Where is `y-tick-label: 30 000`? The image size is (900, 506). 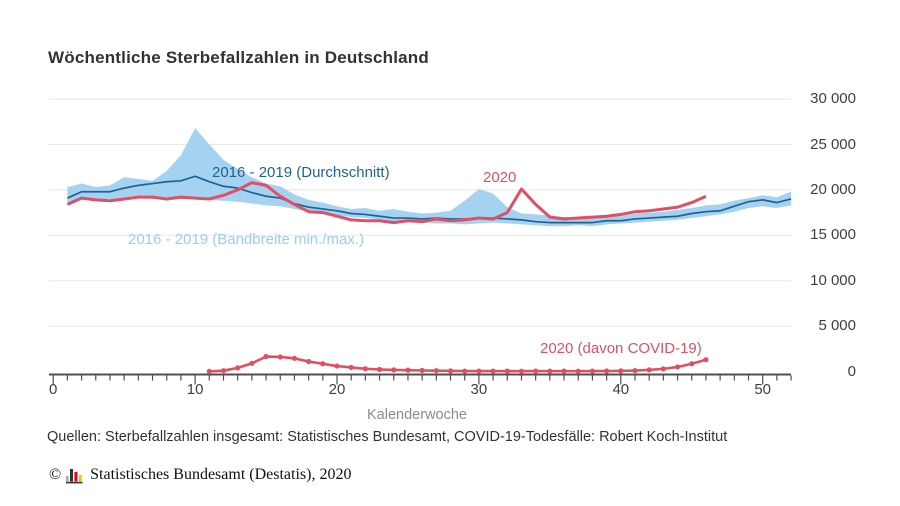
y-tick-label: 30 000 is located at coordinates (833, 99).